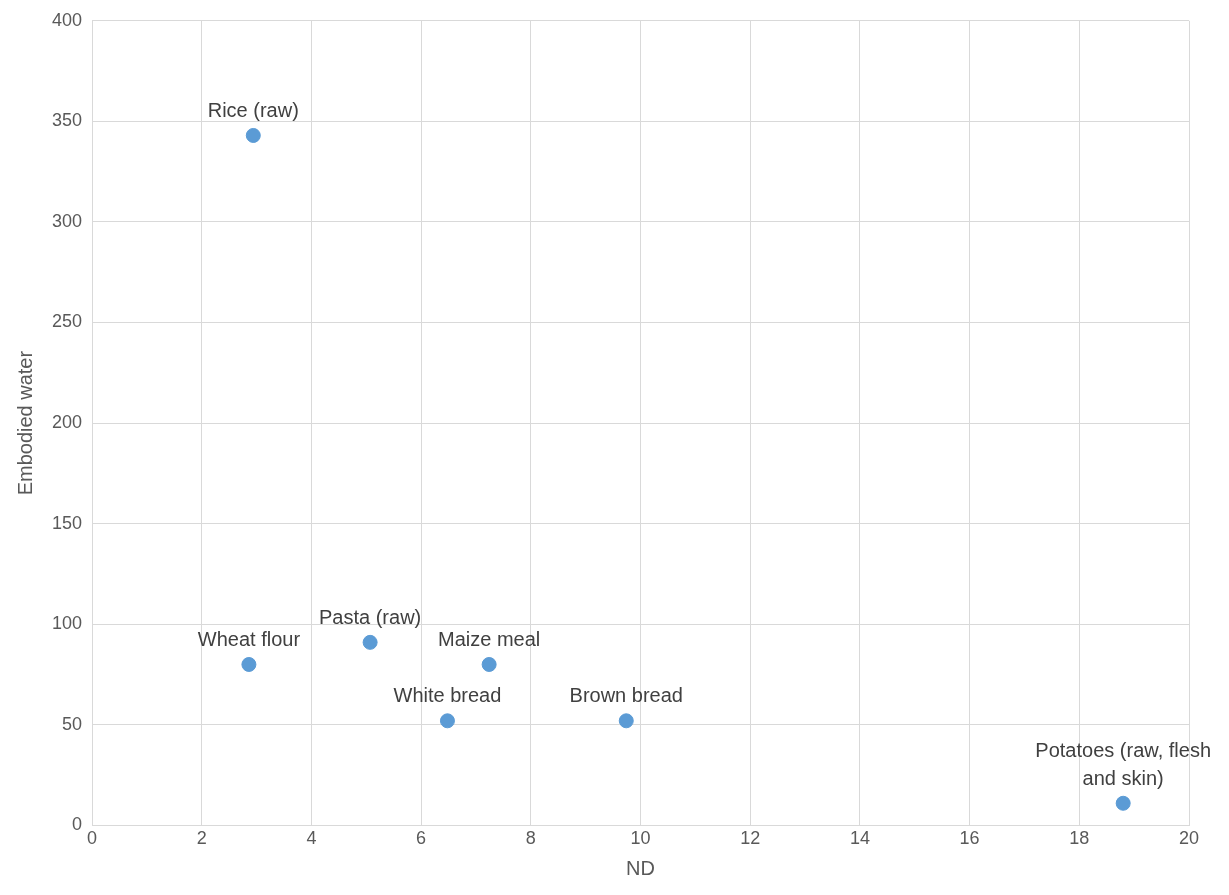  Describe the element at coordinates (67, 120) in the screenshot. I see `y-tick-label: 350` at that location.